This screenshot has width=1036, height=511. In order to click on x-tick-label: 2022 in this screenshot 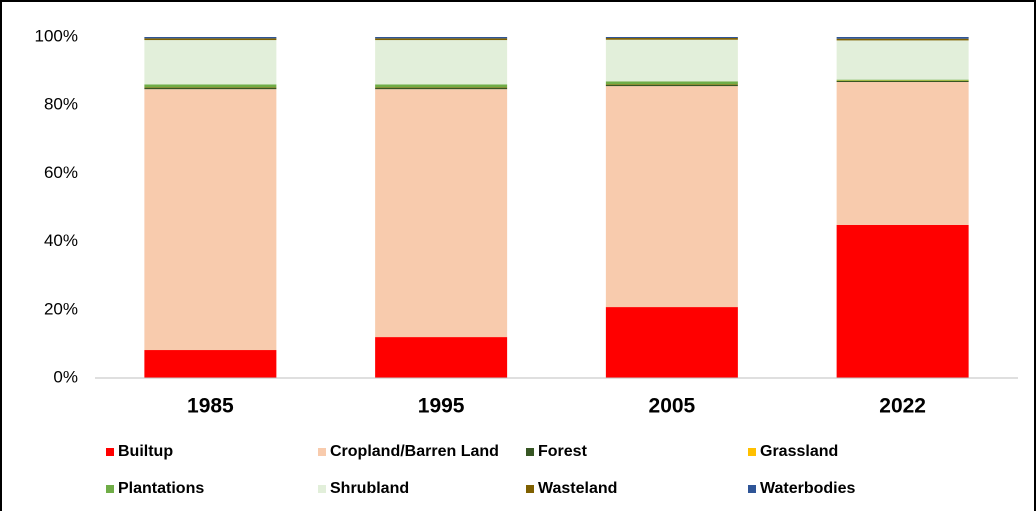, I will do `click(902, 406)`.